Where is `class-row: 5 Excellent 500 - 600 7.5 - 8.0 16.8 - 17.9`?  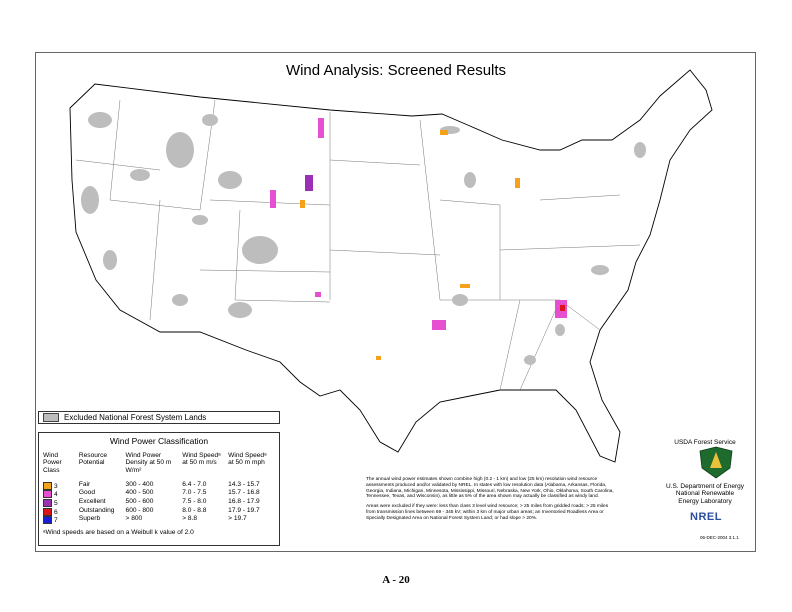 class-row: 5 Excellent 500 - 600 7.5 - 8.0 16.8 - 17.9 is located at coordinates (159, 503).